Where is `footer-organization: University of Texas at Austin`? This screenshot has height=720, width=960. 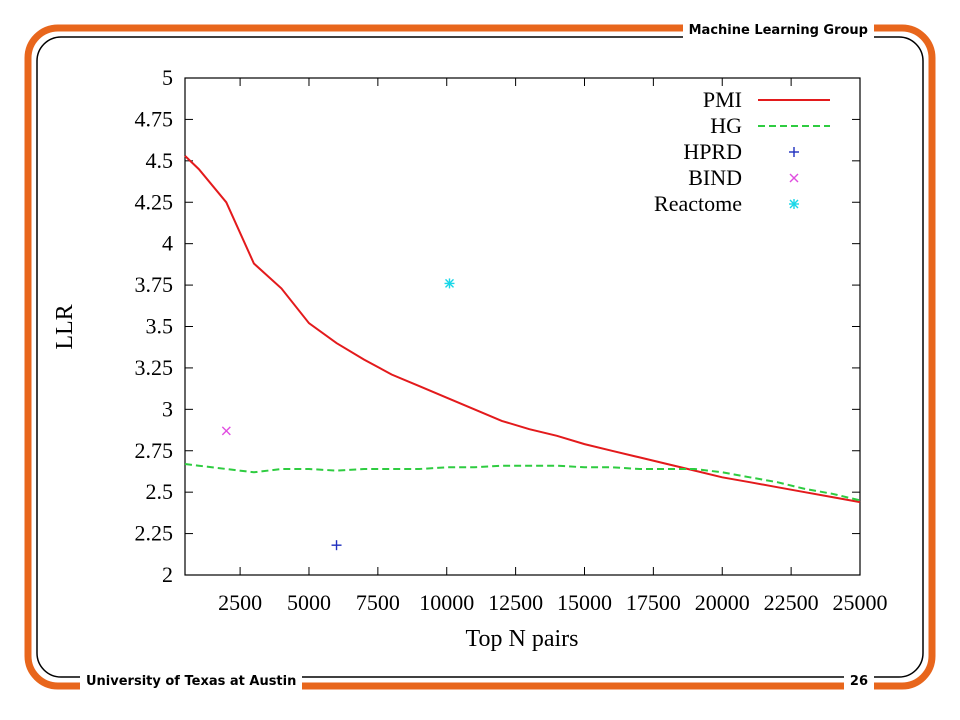
footer-organization: University of Texas at Austin is located at coordinates (191, 682).